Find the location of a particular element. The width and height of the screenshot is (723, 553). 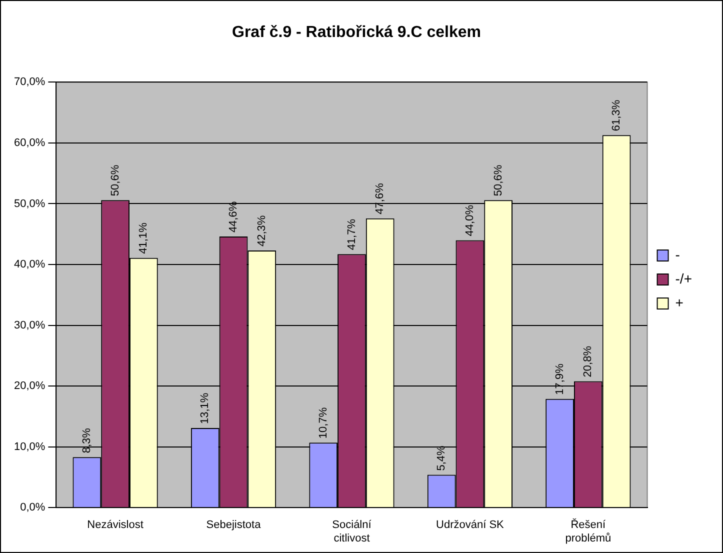

chart-title: Graf č.9 - Ratibořická 9.C celkem is located at coordinates (356, 33).